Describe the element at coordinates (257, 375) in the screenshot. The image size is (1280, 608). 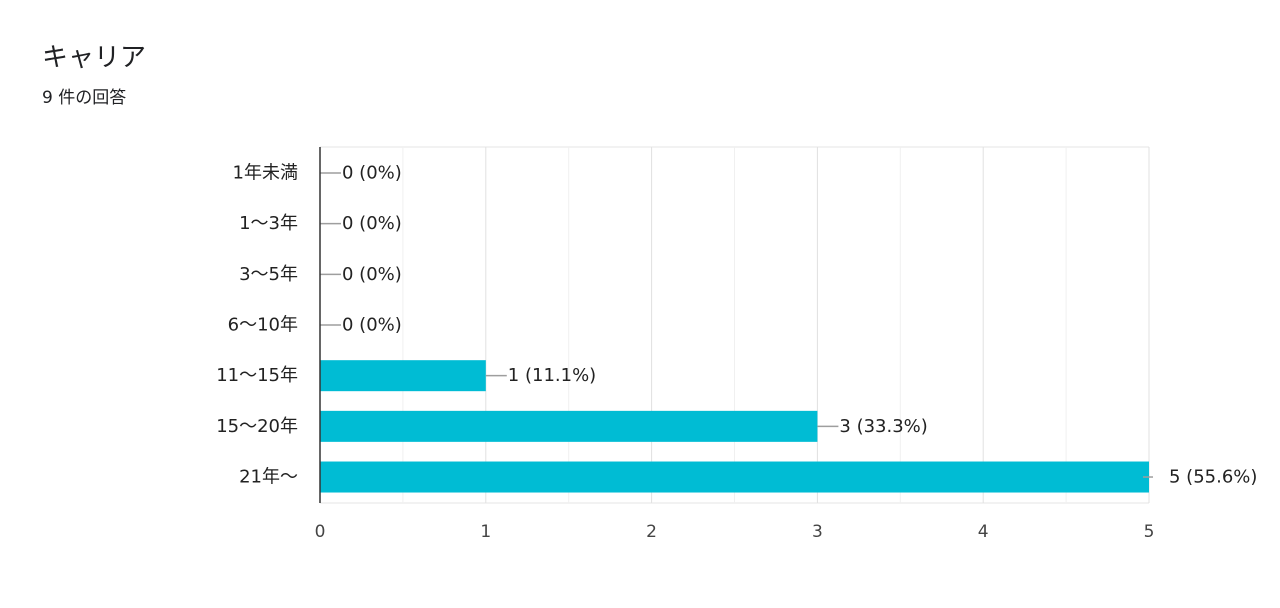
I see `category-label-4: 11〜15年` at that location.